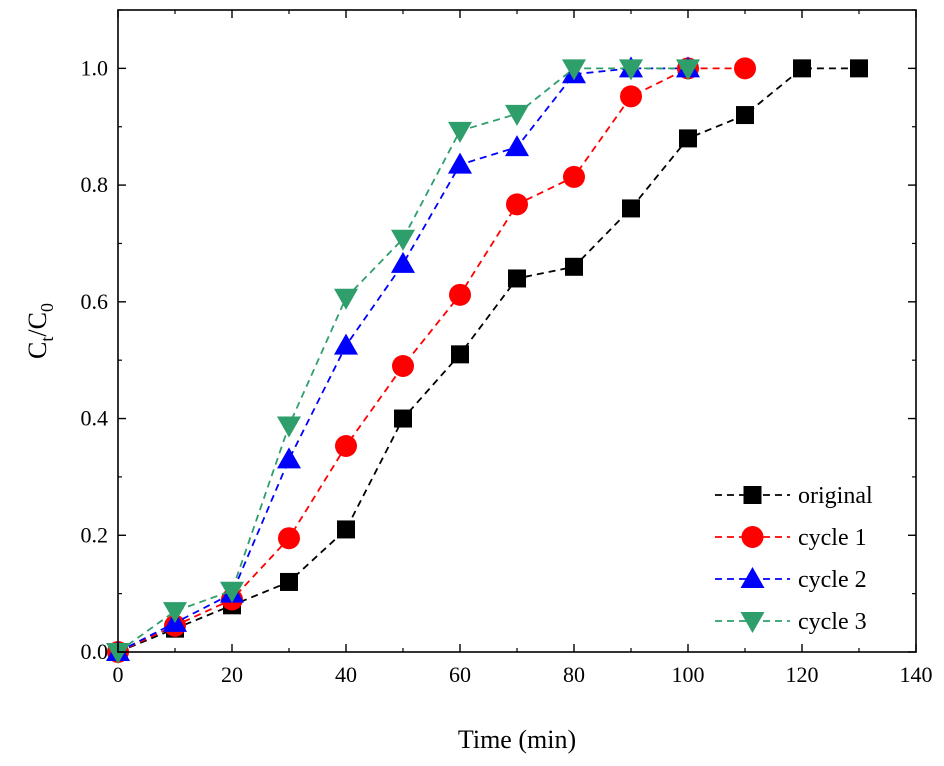 The width and height of the screenshot is (944, 766). I want to click on y-tick-label: 0.8, so click(95, 184).